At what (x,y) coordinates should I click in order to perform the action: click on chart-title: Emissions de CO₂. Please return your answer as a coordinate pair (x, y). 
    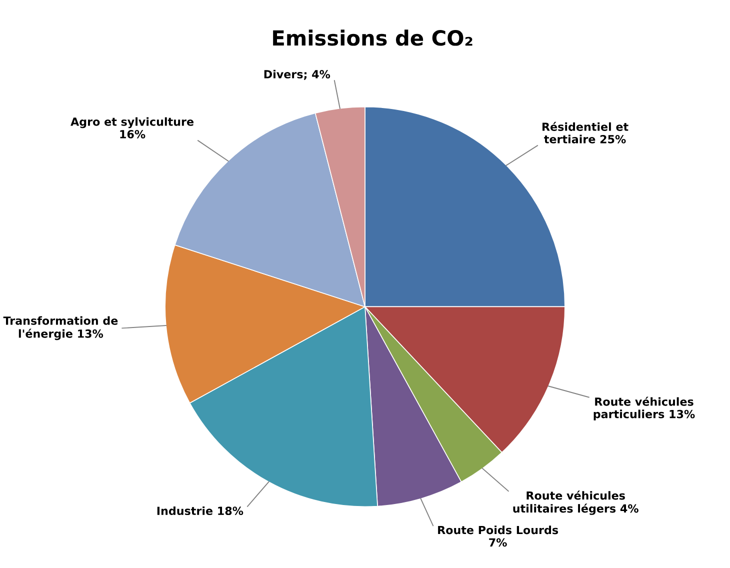
    Looking at the image, I should click on (372, 38).